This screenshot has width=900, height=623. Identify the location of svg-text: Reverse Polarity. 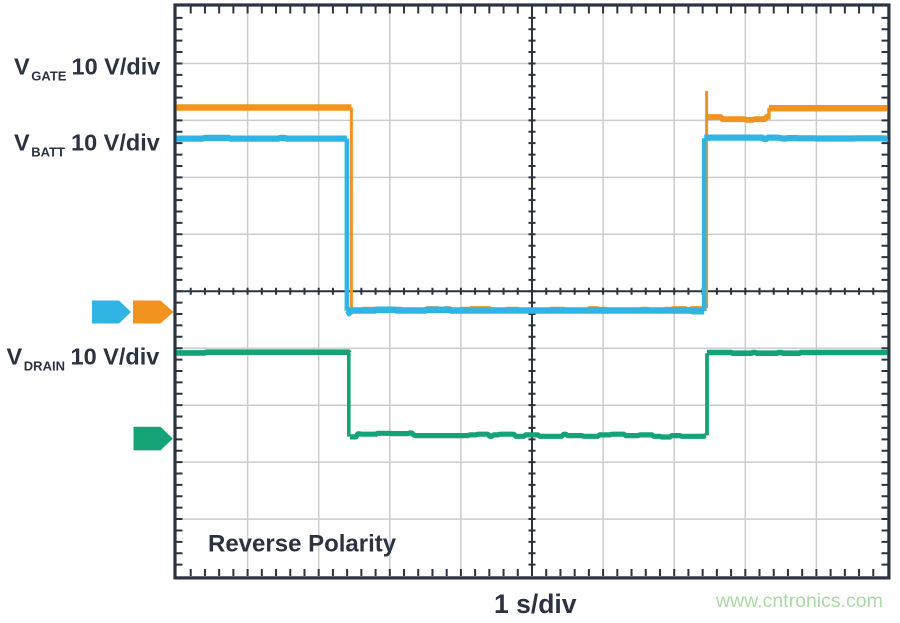
(302, 544).